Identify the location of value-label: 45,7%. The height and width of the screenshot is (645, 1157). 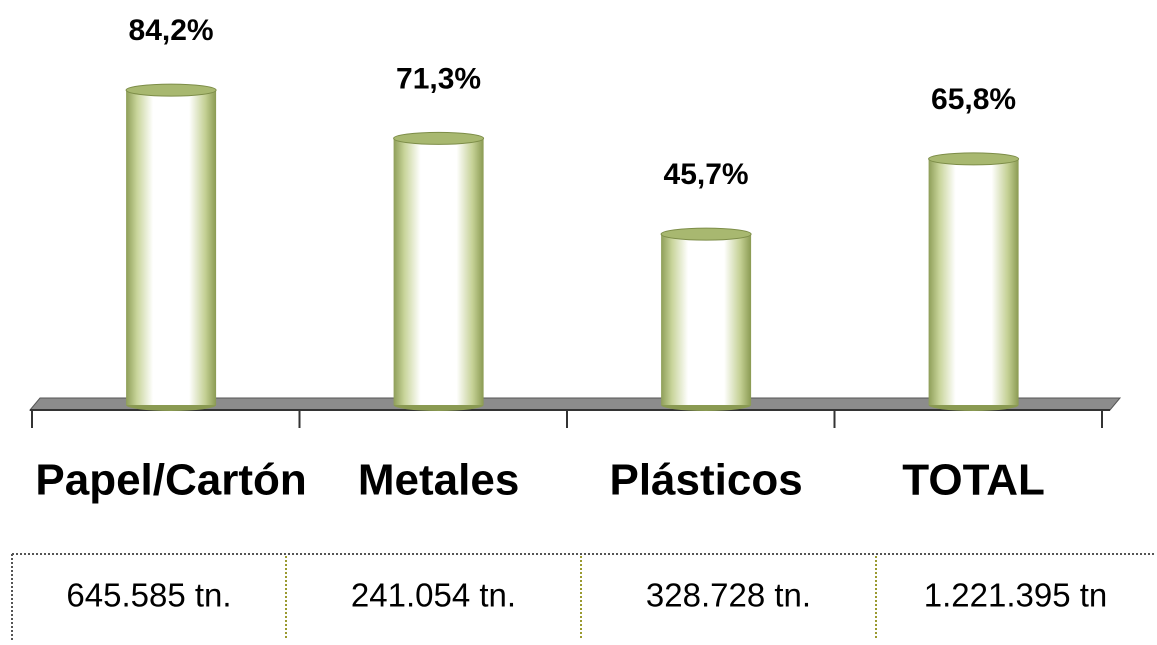
(706, 174).